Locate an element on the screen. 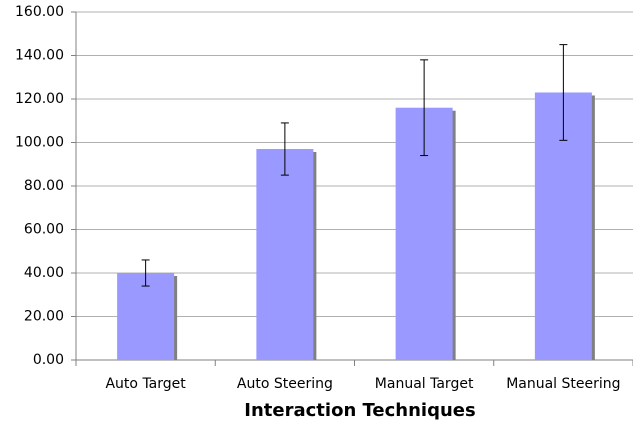 Image resolution: width=633 pixels, height=428 pixels. y-tick-label: 40.00 is located at coordinates (44, 273).